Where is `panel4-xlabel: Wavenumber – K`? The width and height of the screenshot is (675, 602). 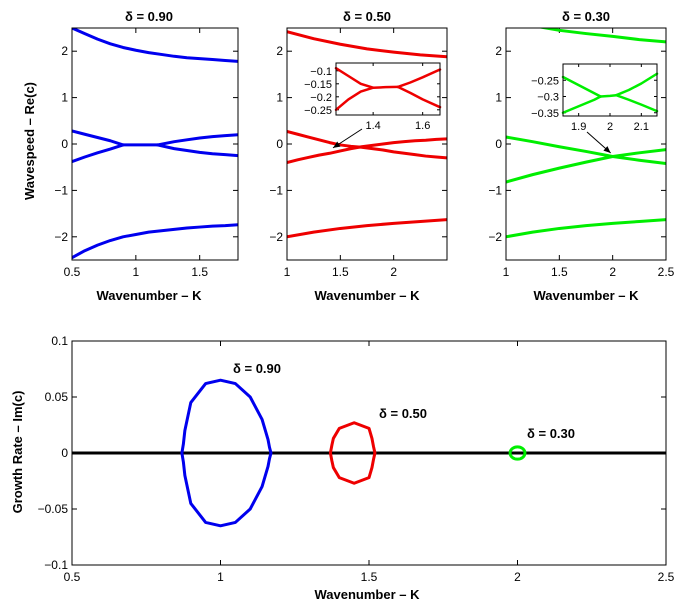 panel4-xlabel: Wavenumber – K is located at coordinates (368, 594).